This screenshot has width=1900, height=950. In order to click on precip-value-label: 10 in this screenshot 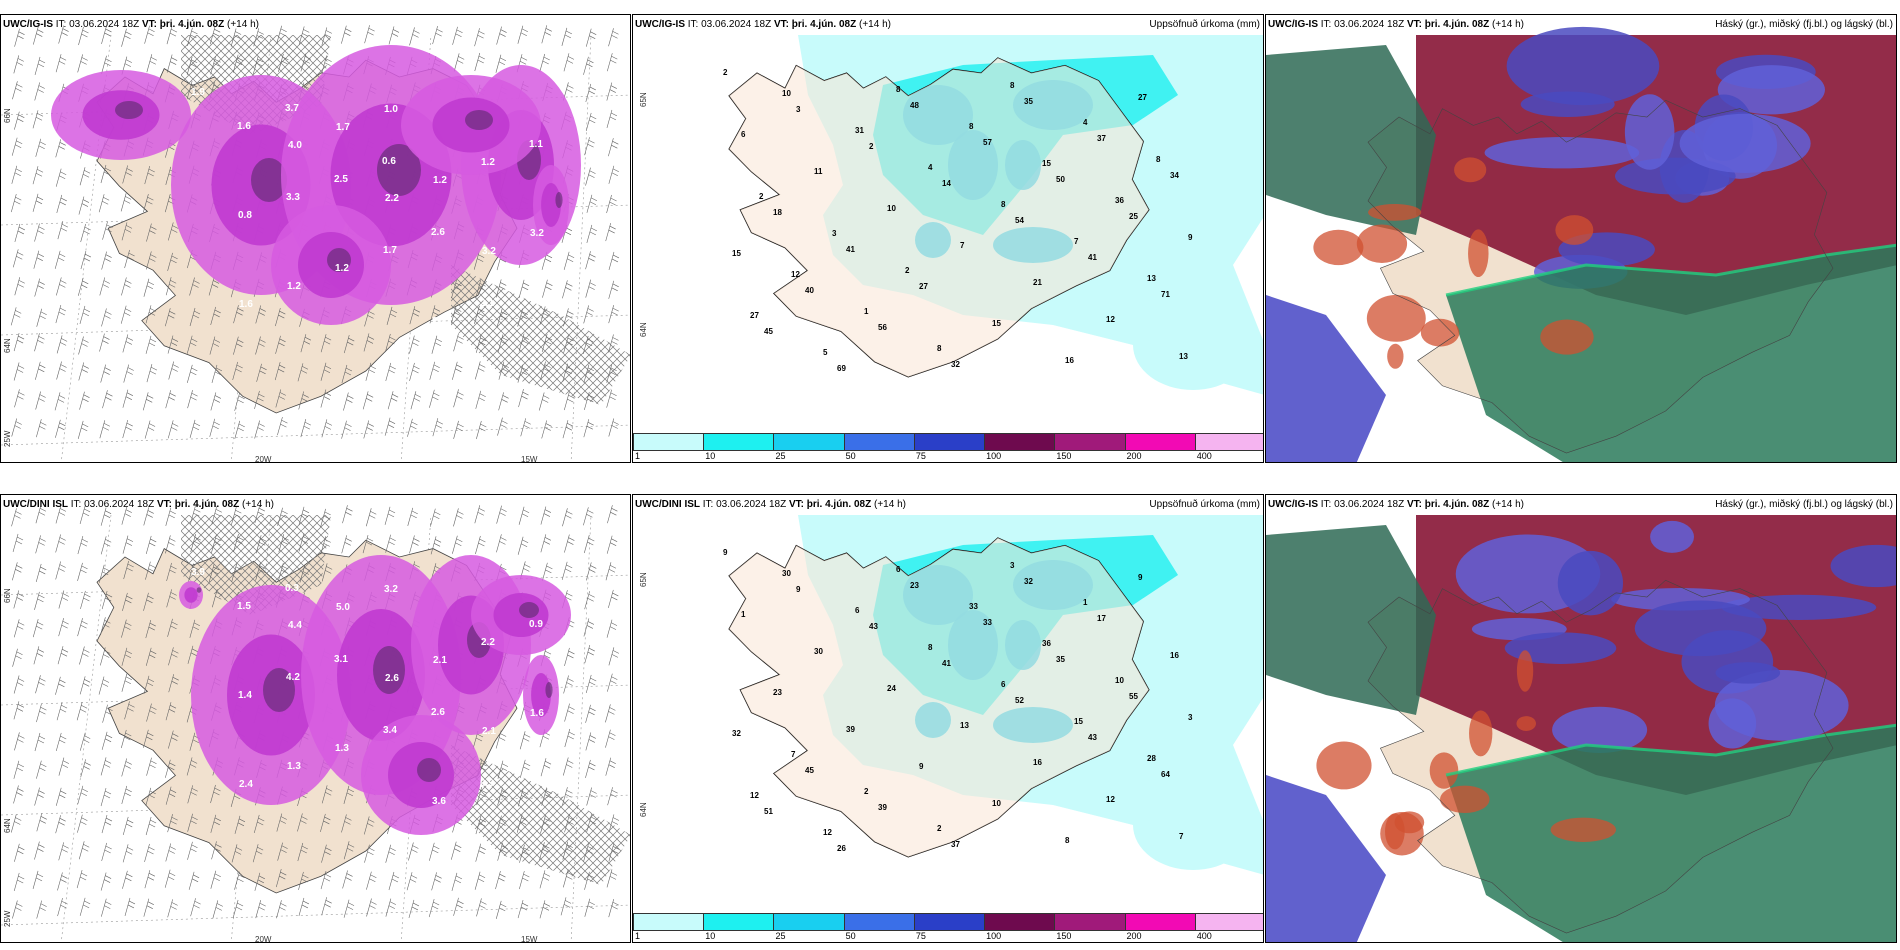, I will do `click(1119, 680)`.